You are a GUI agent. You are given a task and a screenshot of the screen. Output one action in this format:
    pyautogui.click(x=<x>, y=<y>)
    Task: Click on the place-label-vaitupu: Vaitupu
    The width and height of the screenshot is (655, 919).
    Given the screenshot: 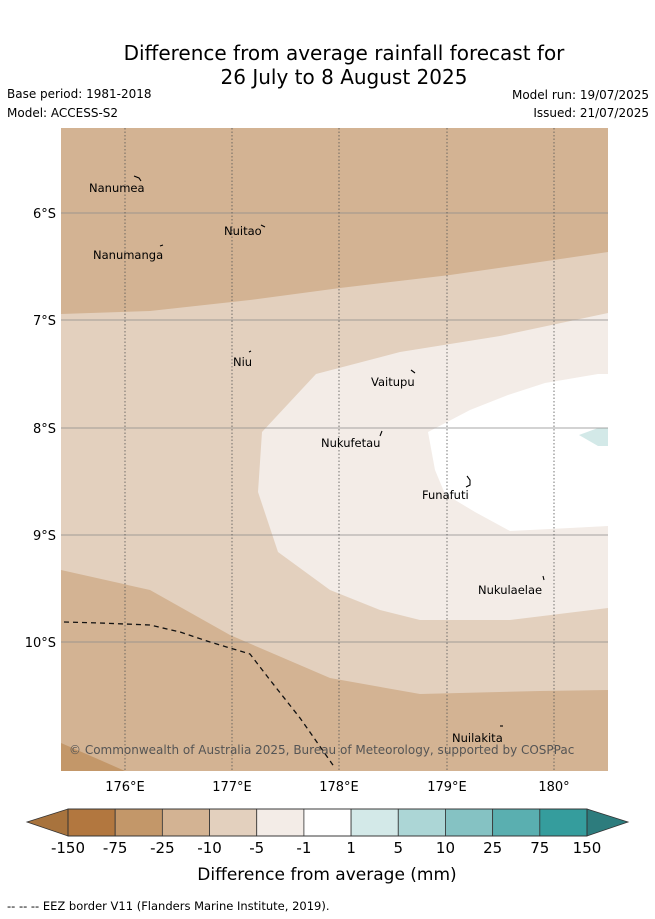 What is the action you would take?
    pyautogui.click(x=393, y=382)
    